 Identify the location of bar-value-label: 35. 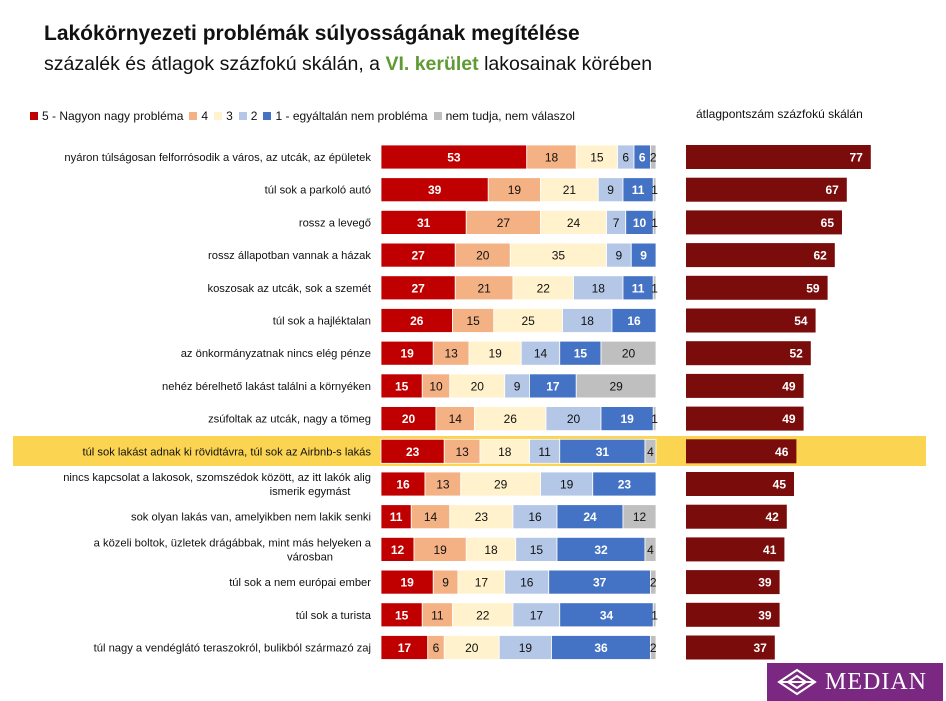
(559, 256).